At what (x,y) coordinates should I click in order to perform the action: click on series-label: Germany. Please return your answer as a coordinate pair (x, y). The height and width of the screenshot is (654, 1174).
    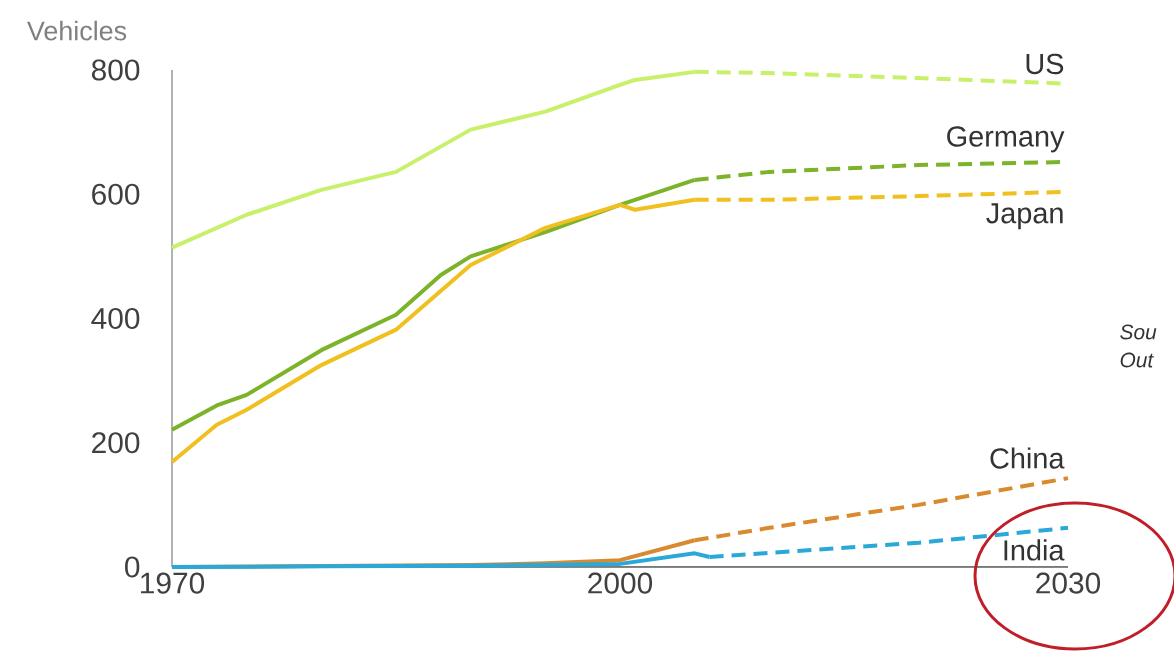
    Looking at the image, I should click on (1006, 139).